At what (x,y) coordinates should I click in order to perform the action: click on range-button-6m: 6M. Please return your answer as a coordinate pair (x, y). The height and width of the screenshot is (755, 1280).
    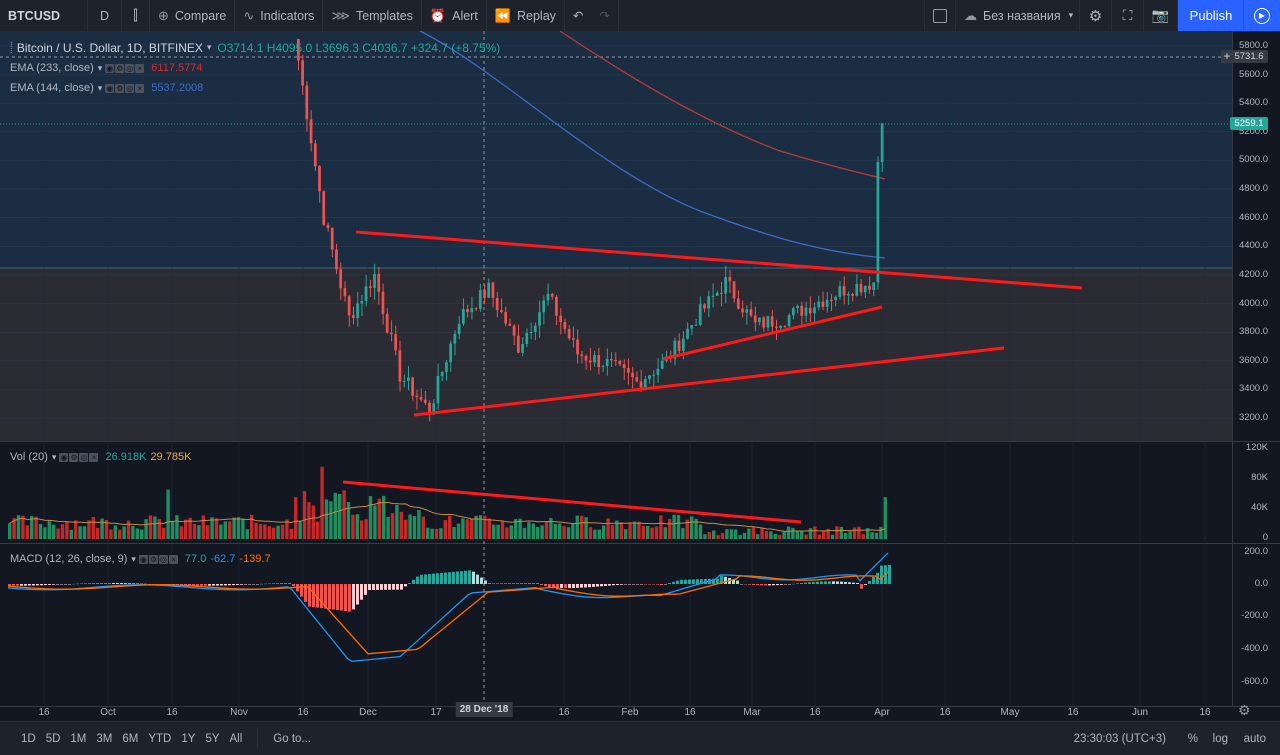
    Looking at the image, I should click on (130, 738).